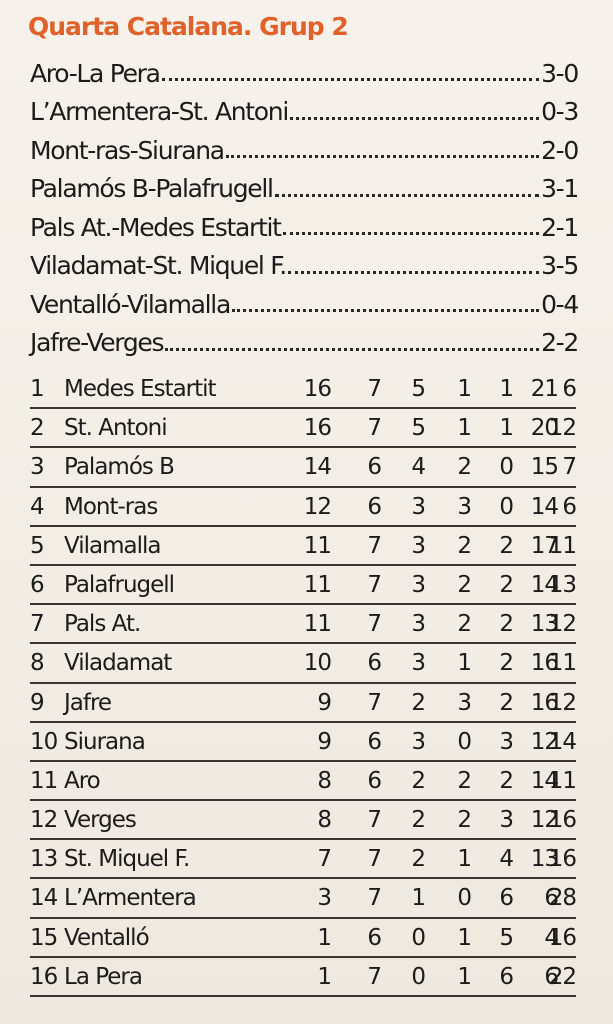  Describe the element at coordinates (506, 741) in the screenshot. I see `lost: 3` at that location.